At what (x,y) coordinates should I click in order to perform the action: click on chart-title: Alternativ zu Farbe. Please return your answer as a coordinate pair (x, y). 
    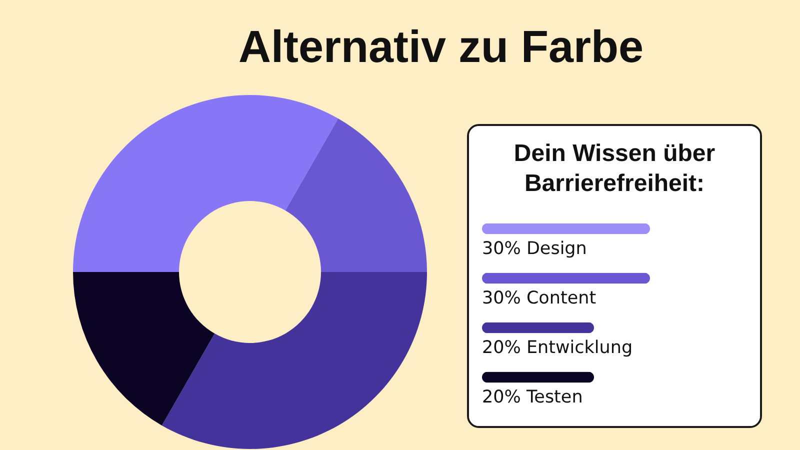
    Looking at the image, I should click on (441, 46).